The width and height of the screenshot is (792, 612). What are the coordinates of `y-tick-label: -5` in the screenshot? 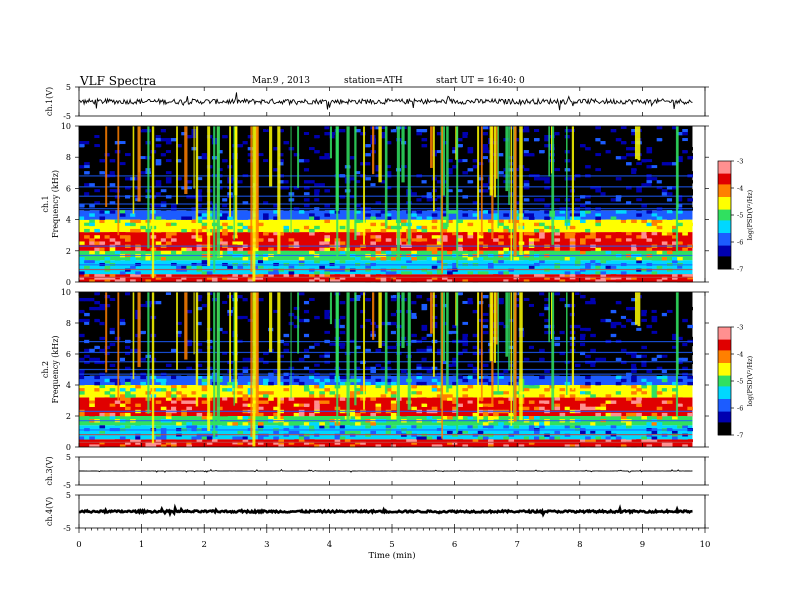 It's located at (67, 116).